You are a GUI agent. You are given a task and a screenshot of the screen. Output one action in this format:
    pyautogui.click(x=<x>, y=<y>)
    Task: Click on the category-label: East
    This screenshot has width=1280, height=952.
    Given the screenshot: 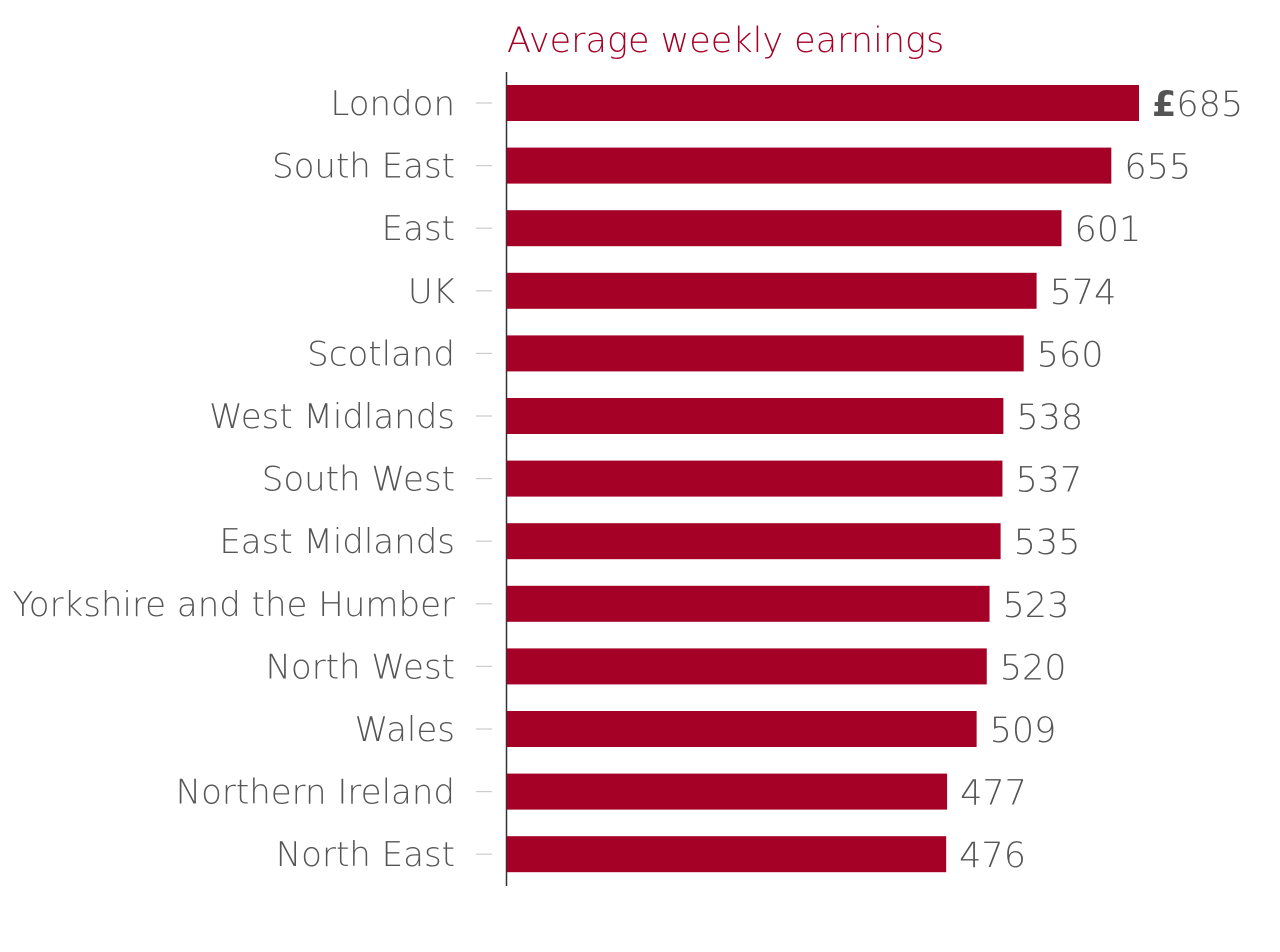 What is the action you would take?
    pyautogui.click(x=418, y=229)
    